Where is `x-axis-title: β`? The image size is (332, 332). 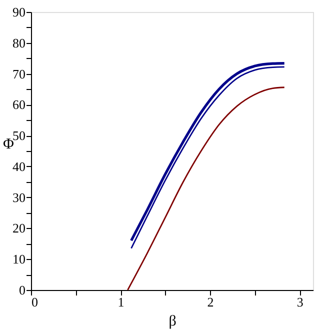 x-axis-title: β is located at coordinates (172, 322).